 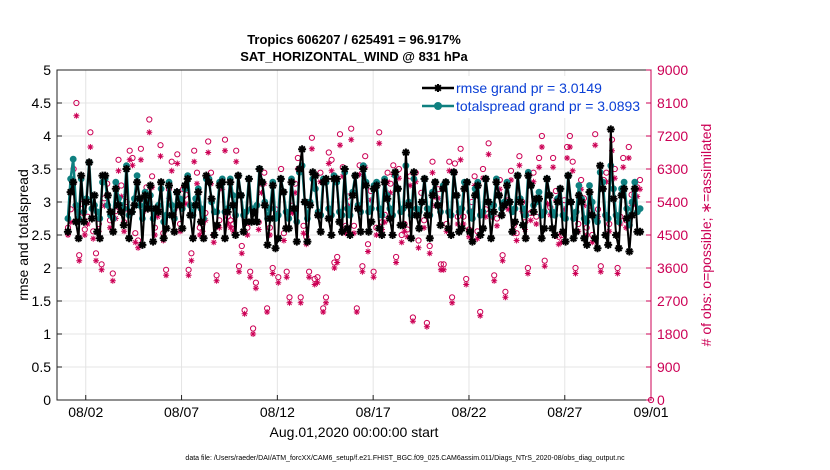 I want to click on y2-tick-label: 0, so click(x=661, y=400).